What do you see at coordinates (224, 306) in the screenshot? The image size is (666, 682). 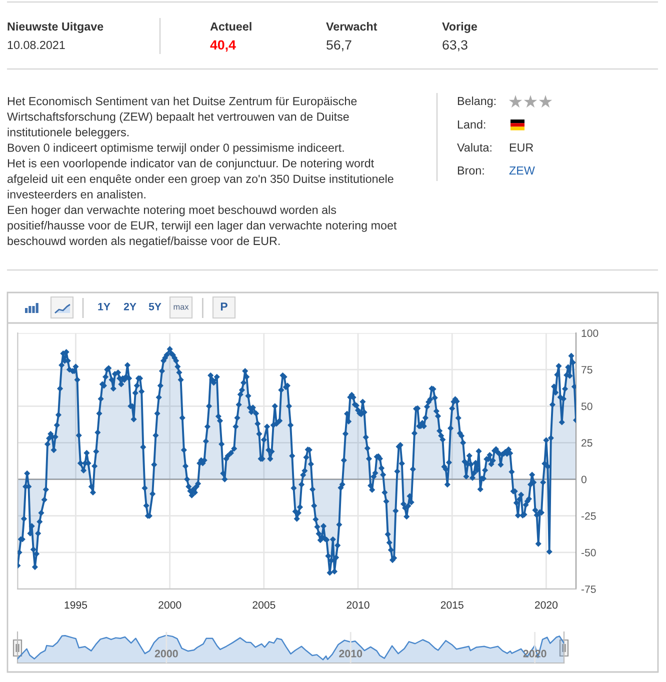 I see `text: P` at bounding box center [224, 306].